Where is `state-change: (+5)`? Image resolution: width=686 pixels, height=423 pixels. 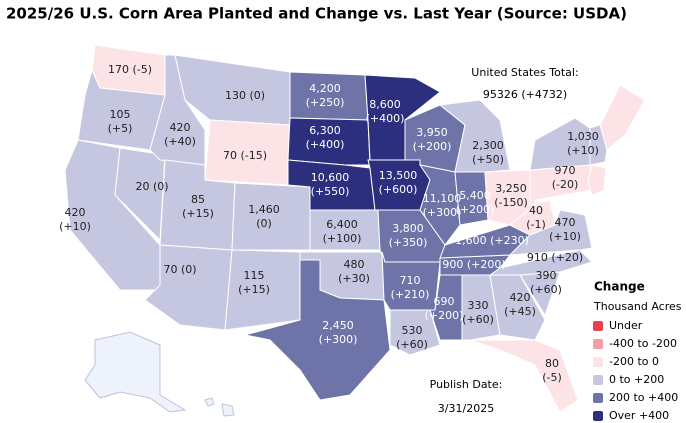
state-change: (+5) is located at coordinates (120, 128).